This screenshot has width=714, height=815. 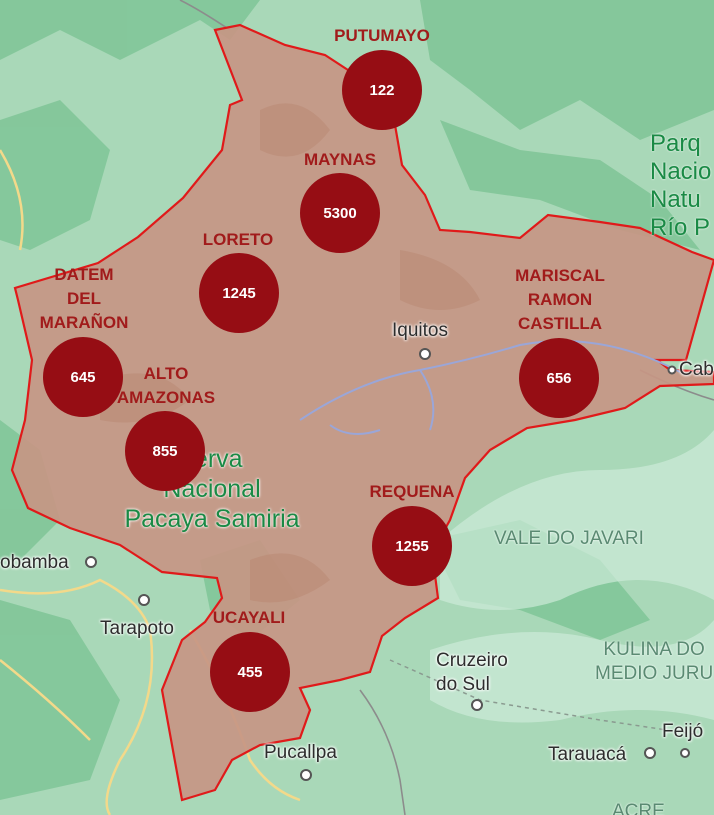 I want to click on city-label-cruzeiro: Cruzeiro do Sul, so click(x=472, y=672).